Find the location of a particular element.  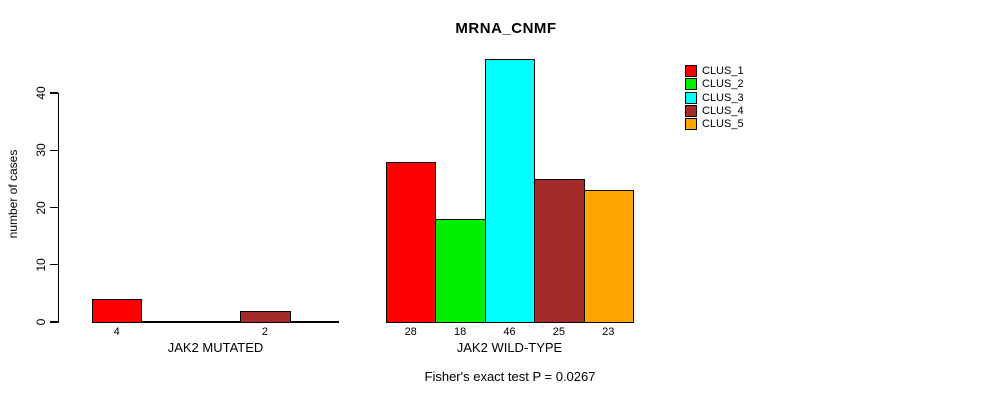

legend-label: CLUS_4 is located at coordinates (723, 110).